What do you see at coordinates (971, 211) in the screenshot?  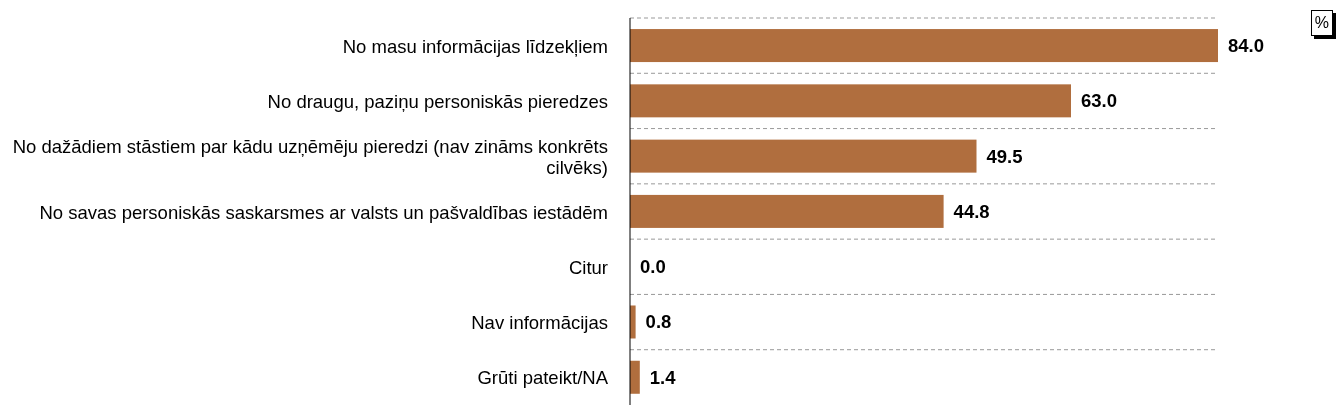 I see `data-label: 44.8` at bounding box center [971, 211].